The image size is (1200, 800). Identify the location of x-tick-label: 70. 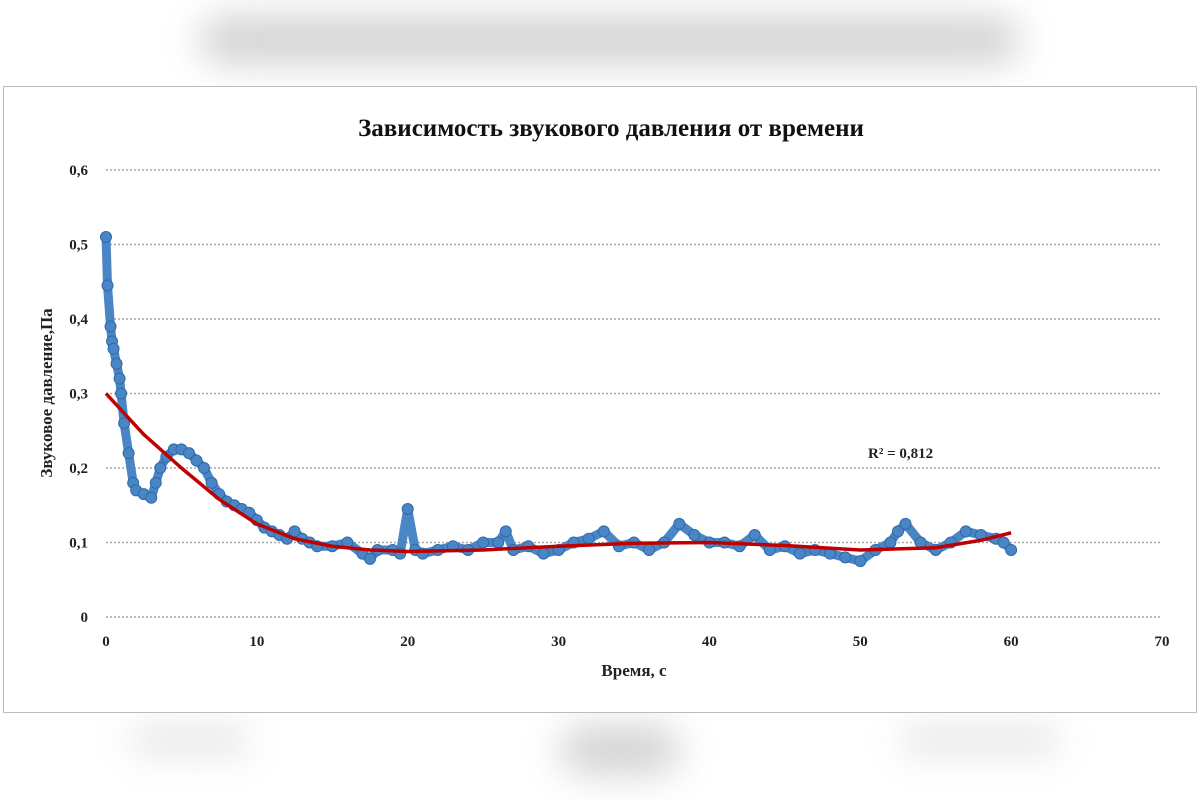
(1162, 642).